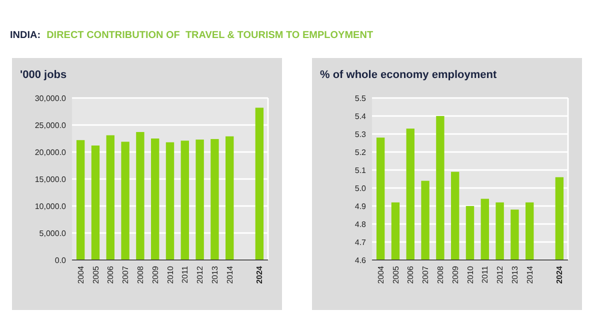 The height and width of the screenshot is (336, 596). What do you see at coordinates (360, 260) in the screenshot?
I see `y-tick-label: 4.6` at bounding box center [360, 260].